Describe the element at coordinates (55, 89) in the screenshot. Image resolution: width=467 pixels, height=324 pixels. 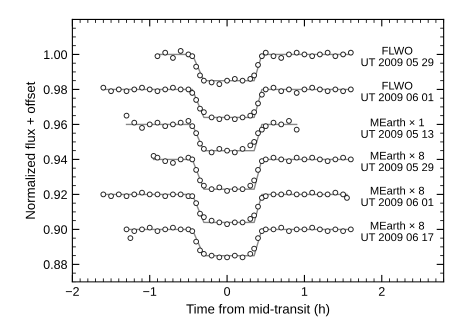
I see `y-tick-label: 0.98` at that location.